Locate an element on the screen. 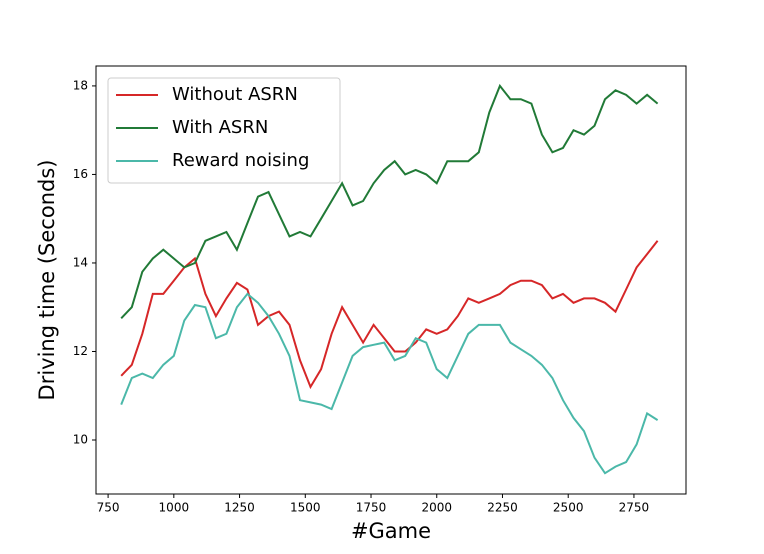  x-tick-label: 1750 is located at coordinates (371, 508).